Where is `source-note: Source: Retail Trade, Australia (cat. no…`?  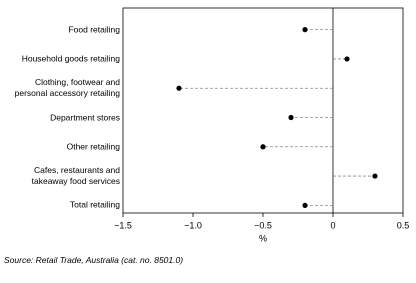 source-note: Source: Retail Trade, Australia (cat. no… is located at coordinates (94, 260).